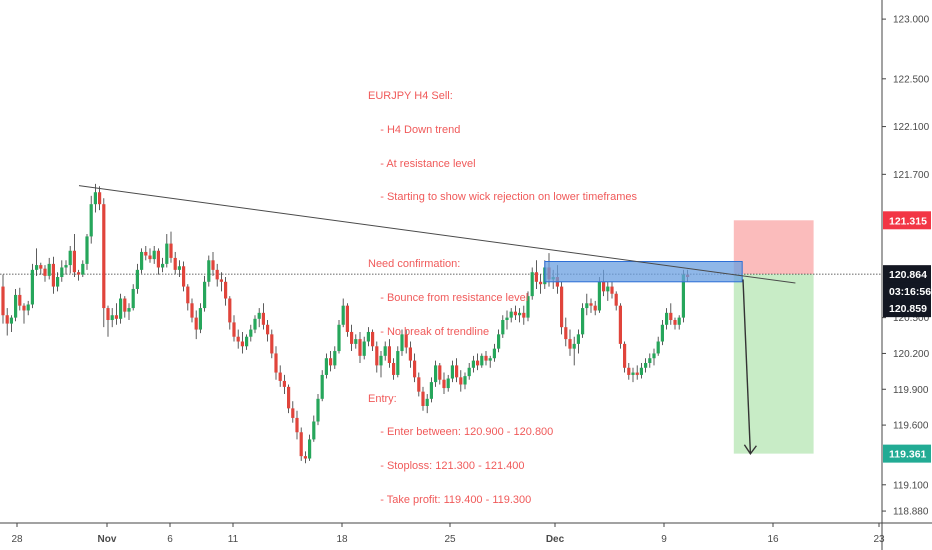  What do you see at coordinates (908, 275) in the screenshot?
I see `current-price-label: 120.864` at bounding box center [908, 275].